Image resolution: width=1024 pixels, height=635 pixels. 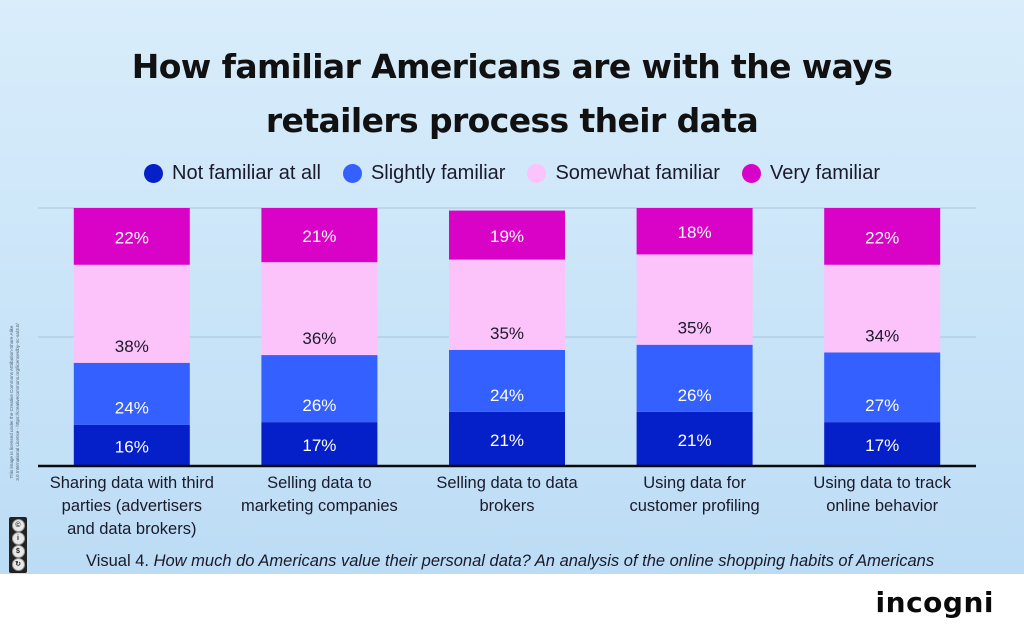 What do you see at coordinates (319, 483) in the screenshot?
I see `x-tick-label: Selling data to` at bounding box center [319, 483].